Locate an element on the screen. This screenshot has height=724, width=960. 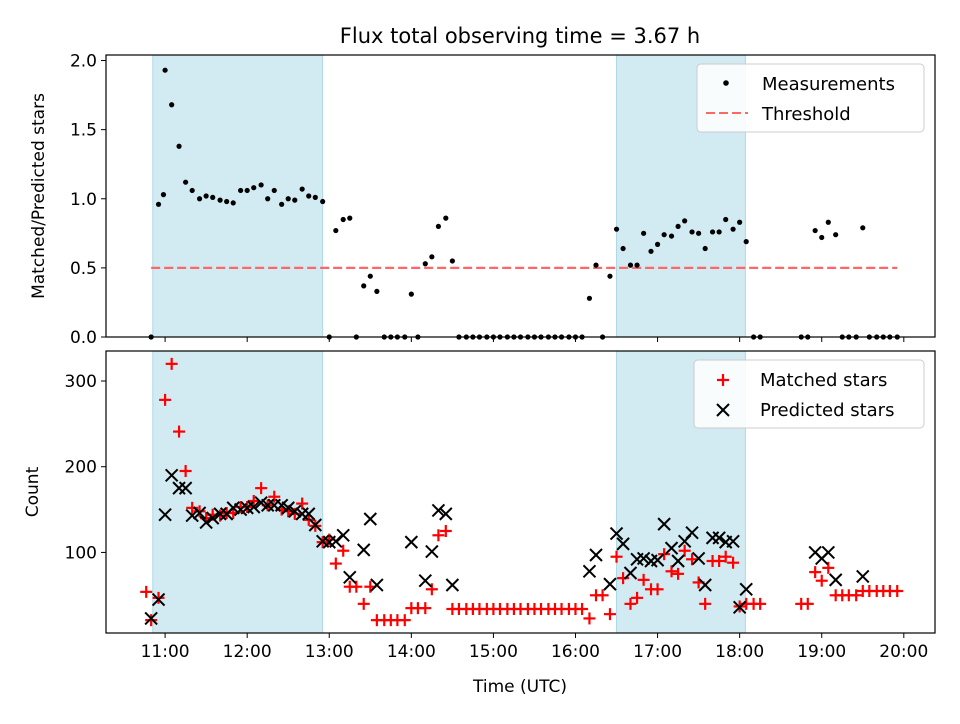
top-y-tick-label: 1.0 is located at coordinates (83, 200).